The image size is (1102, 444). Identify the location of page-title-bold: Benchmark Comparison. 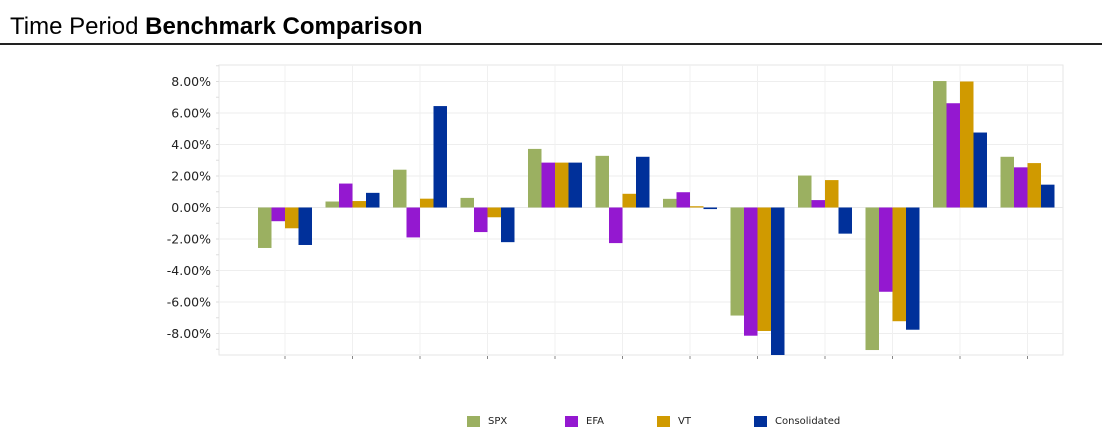
(284, 26).